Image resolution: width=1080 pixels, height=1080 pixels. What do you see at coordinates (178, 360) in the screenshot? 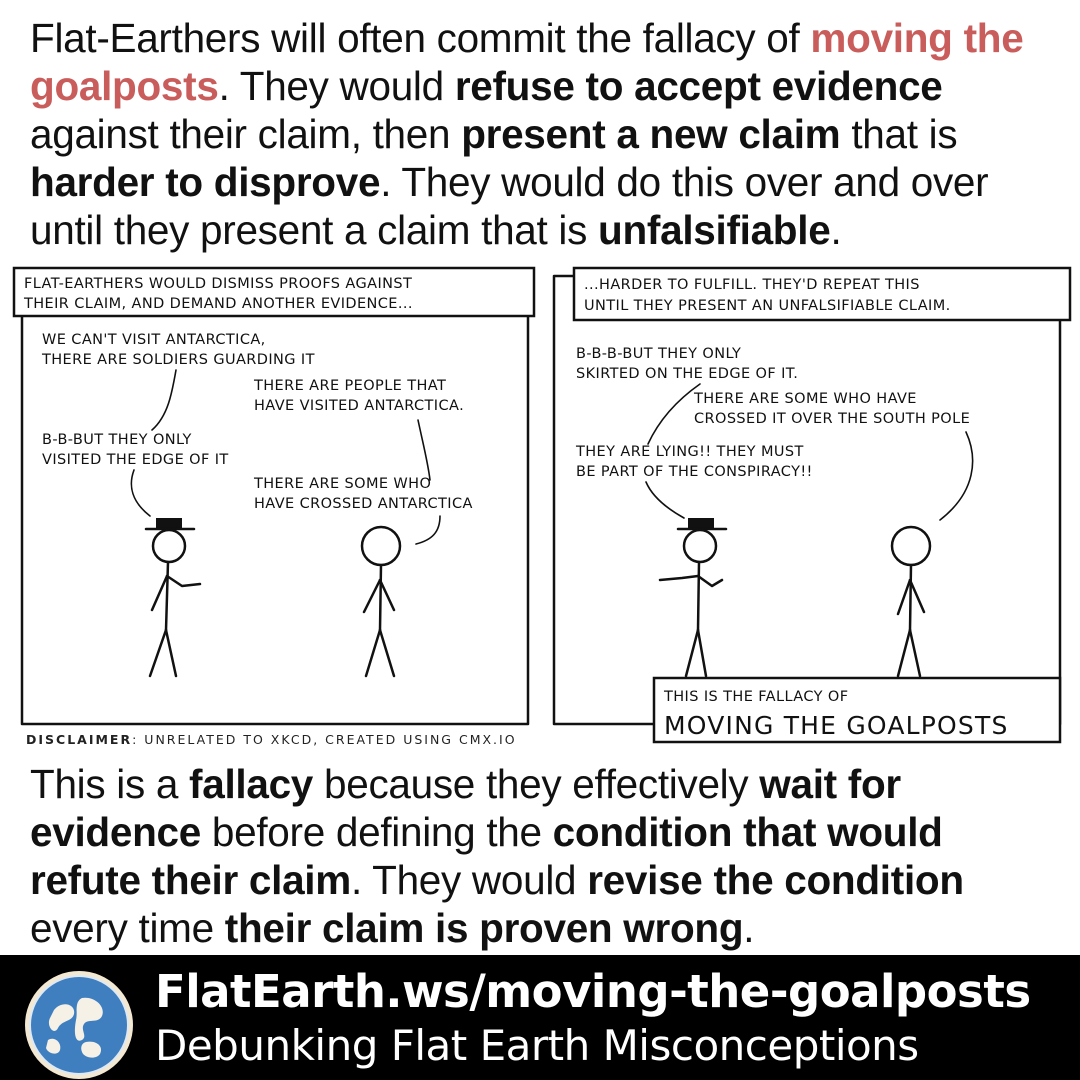
I see `panel-1-speech-1-line-2: THERE ARE SOLDIERS GUARDING IT` at bounding box center [178, 360].